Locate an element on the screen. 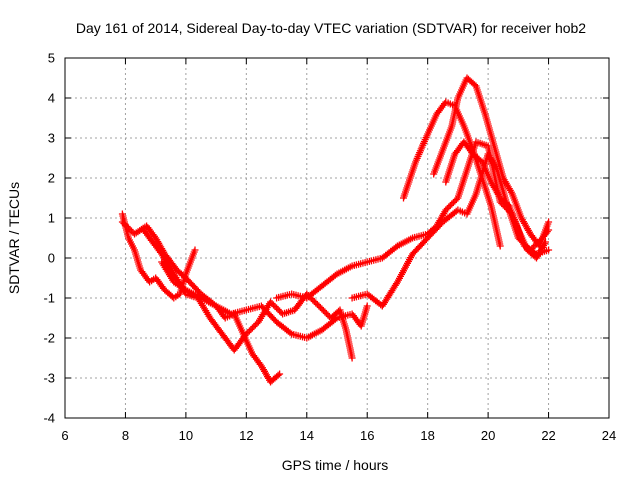 The width and height of the screenshot is (640, 480). y-tick-label: 2 is located at coordinates (51, 178).